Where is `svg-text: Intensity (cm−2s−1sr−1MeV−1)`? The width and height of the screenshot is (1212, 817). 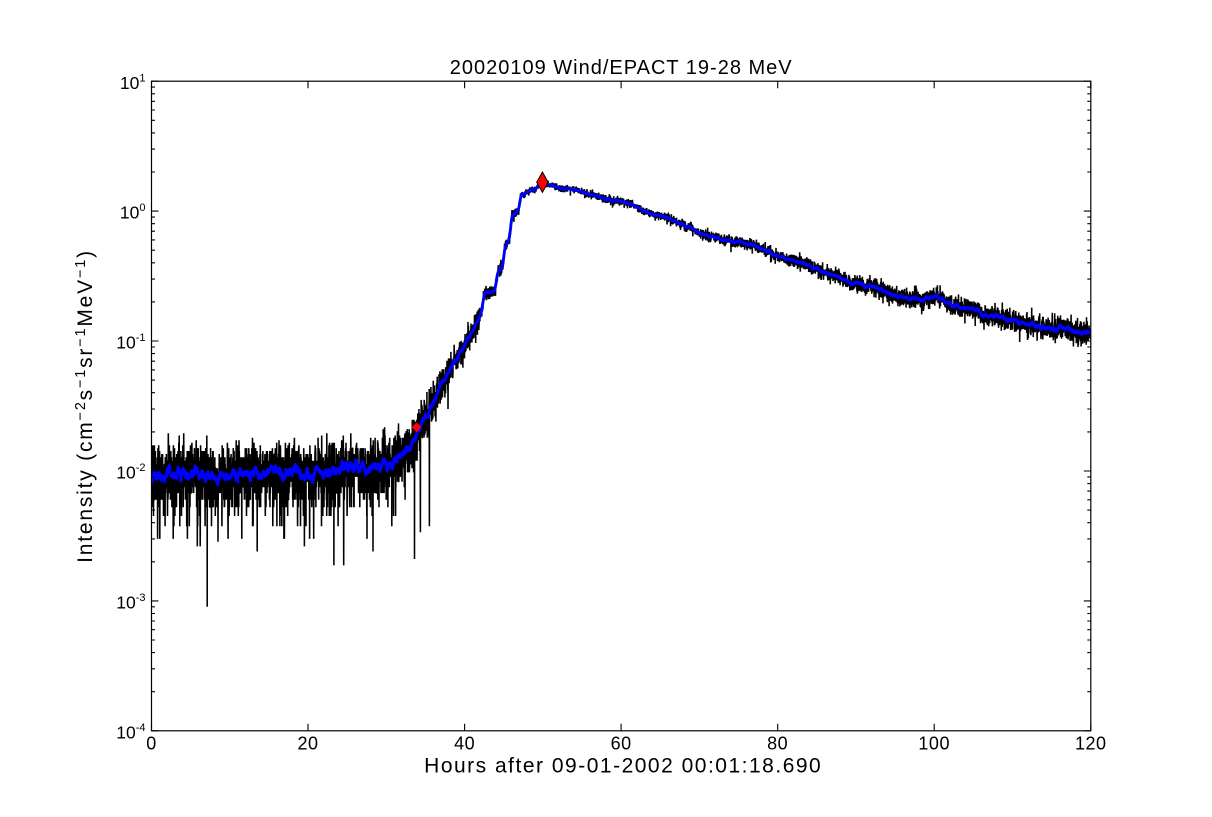 svg-text: Intensity (cm−2s−1sr−1MeV−1) is located at coordinates (85, 406).